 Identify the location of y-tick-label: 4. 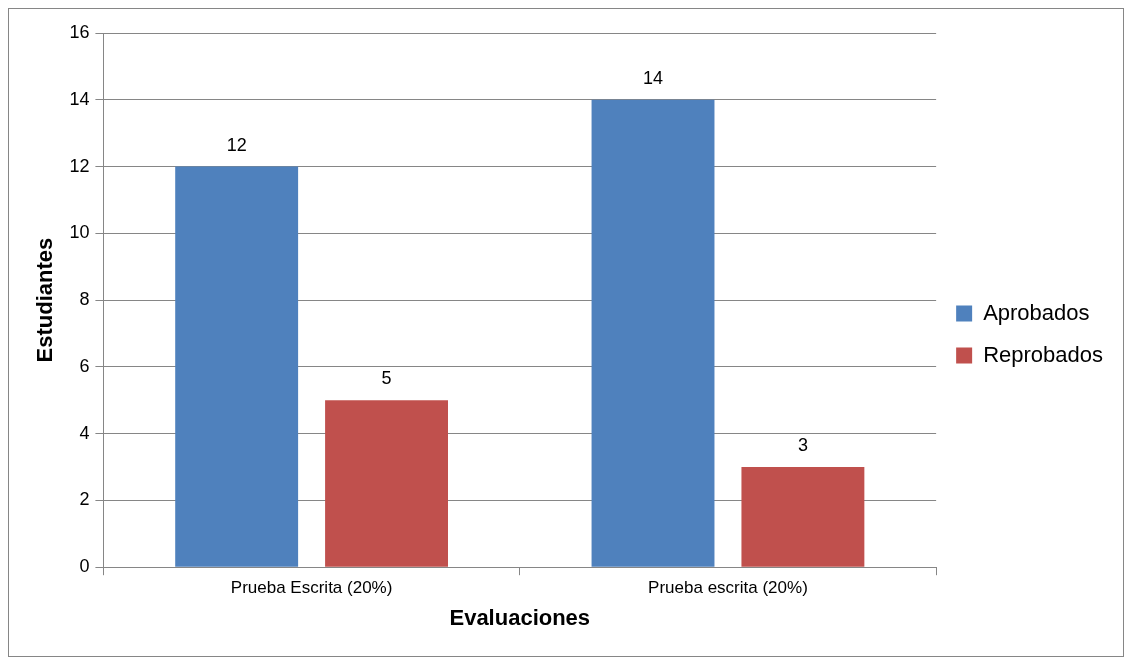
(84, 432).